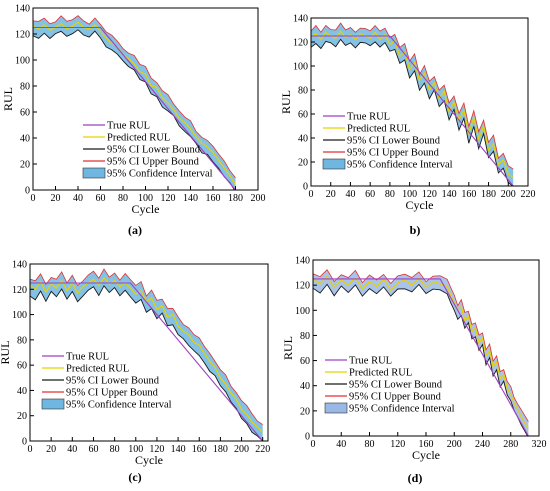  I want to click on panel-label: (c), so click(134, 477).